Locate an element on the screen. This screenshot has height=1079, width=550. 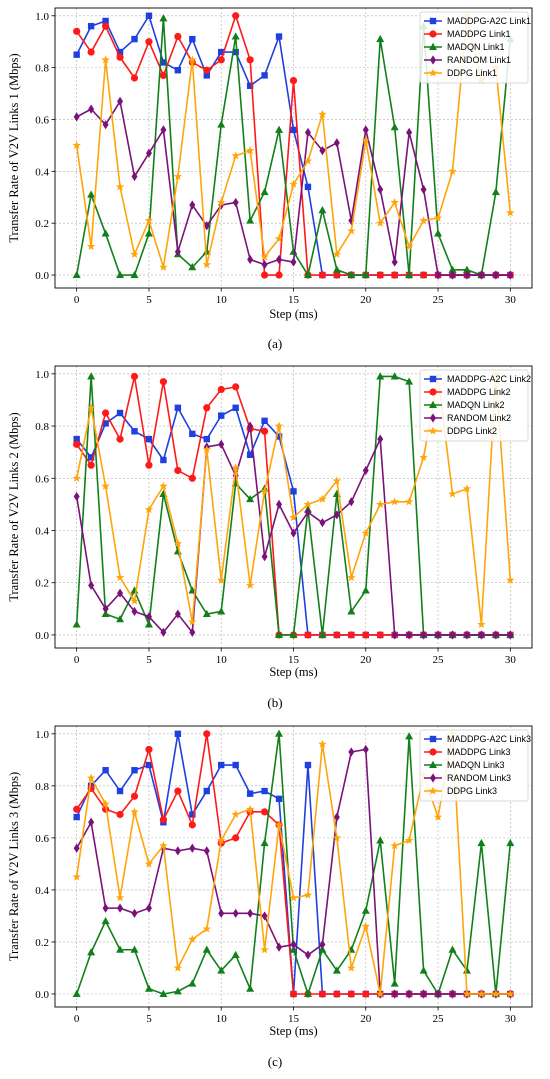
y-tick-label: 0.8 is located at coordinates (42, 427).